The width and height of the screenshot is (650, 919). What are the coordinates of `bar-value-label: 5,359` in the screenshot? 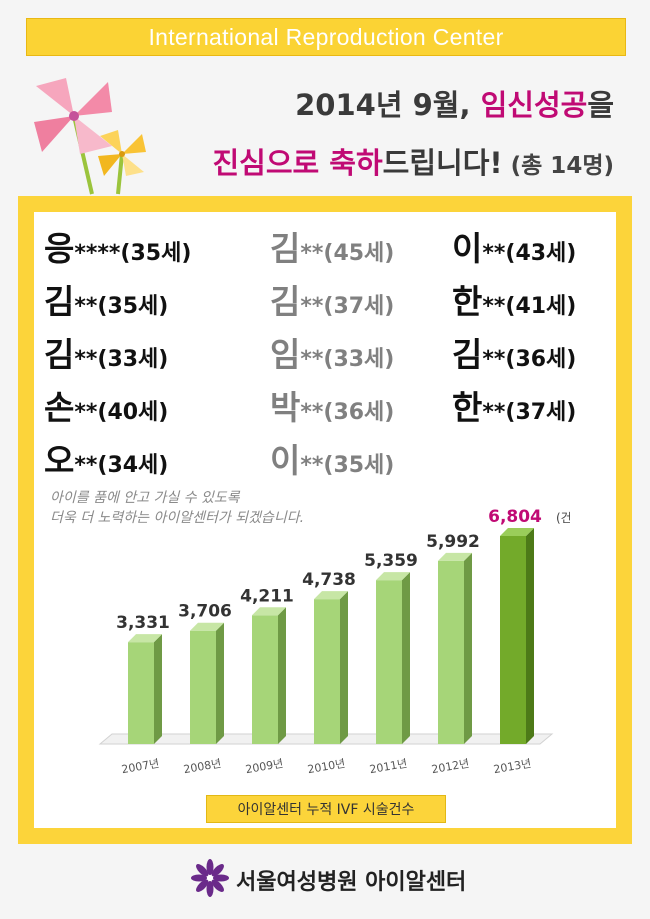 It's located at (391, 561).